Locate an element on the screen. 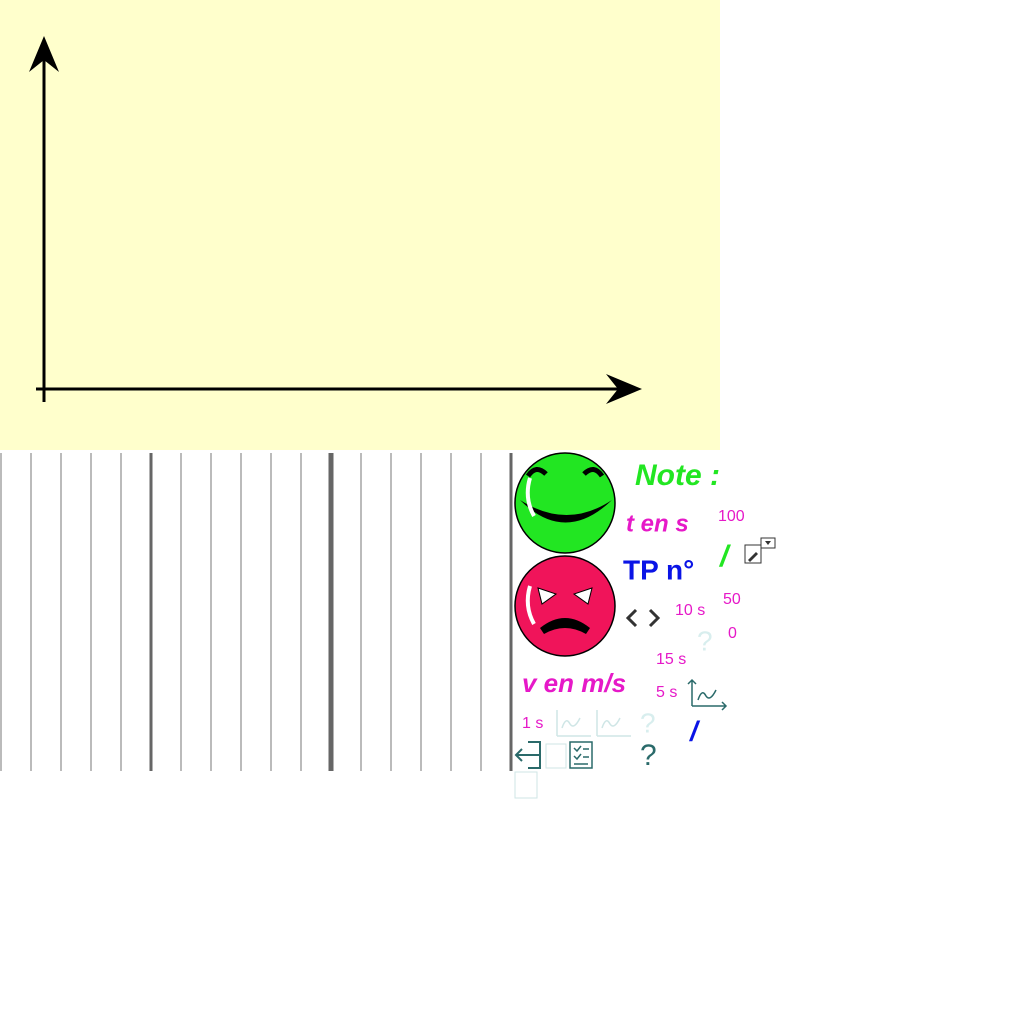 Image resolution: width=1024 pixels, height=1024 pixels. graph-icons-faded is located at coordinates (593, 723).